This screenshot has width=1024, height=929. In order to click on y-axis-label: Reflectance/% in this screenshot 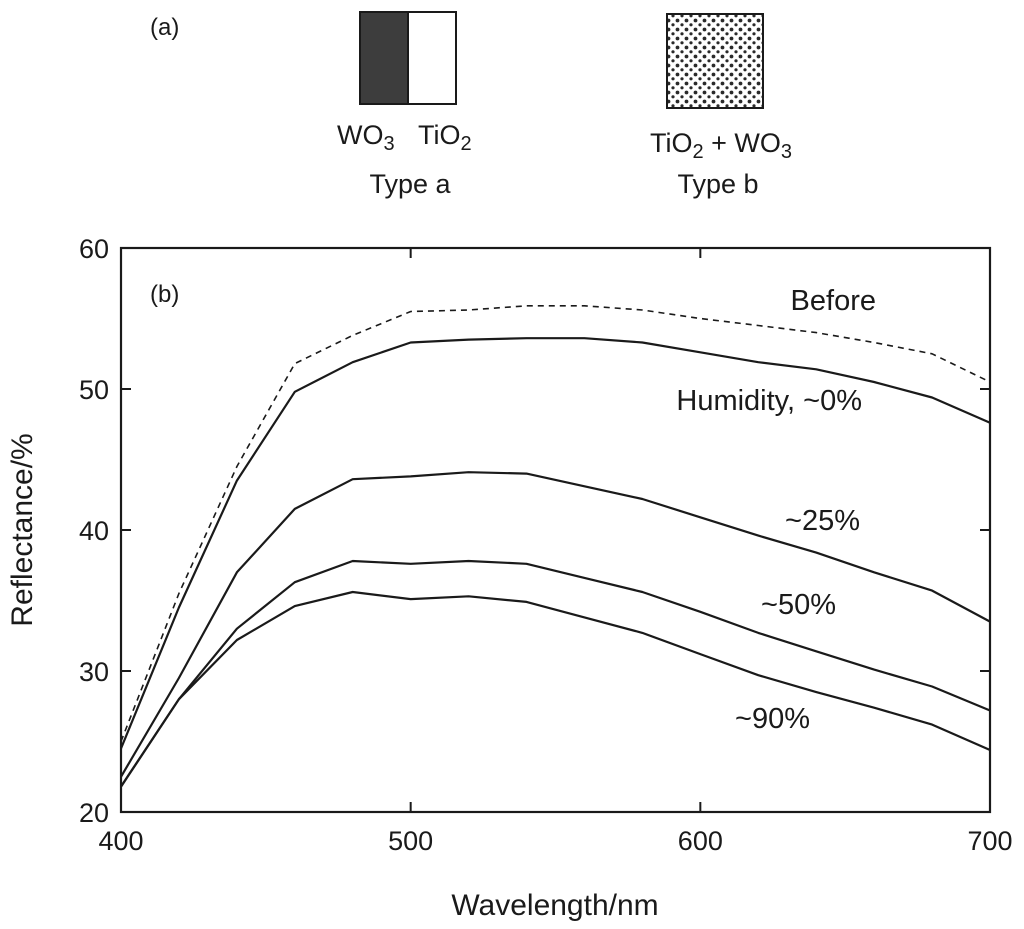, I will do `click(22, 529)`.